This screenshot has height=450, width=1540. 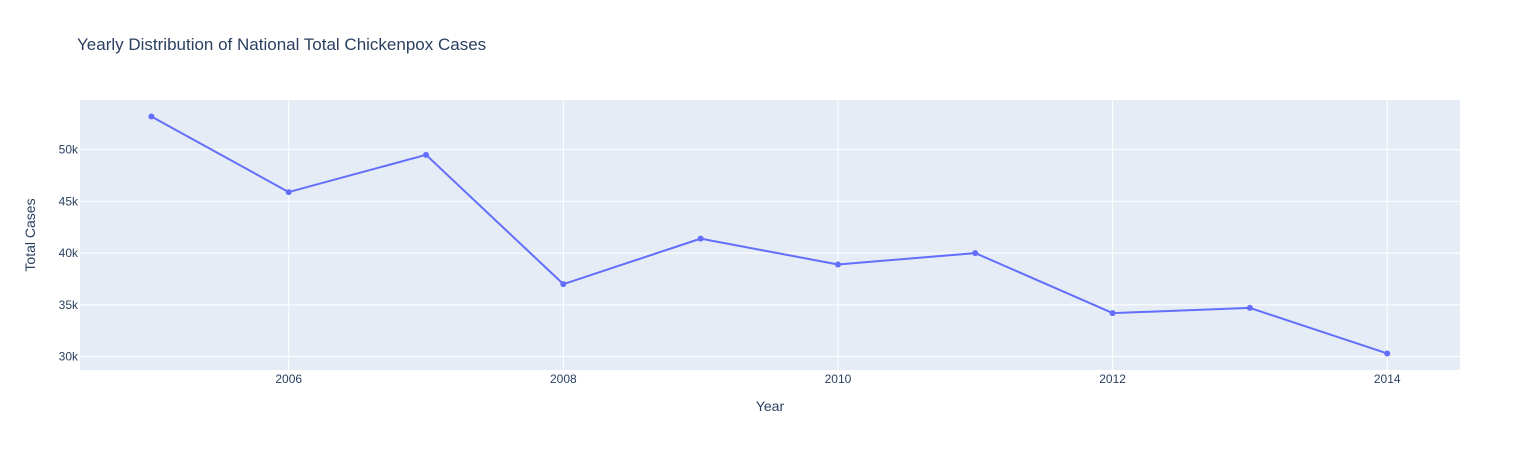 I want to click on y-tick-label: 30k, so click(x=69, y=357).